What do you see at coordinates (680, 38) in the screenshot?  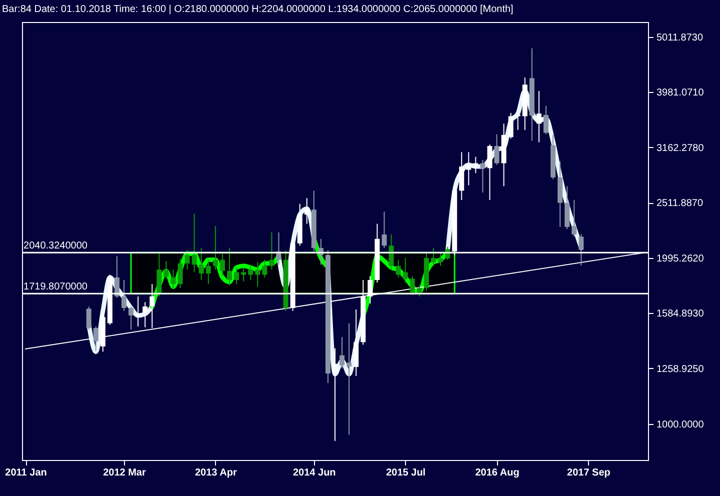 I see `y-tick-label: 5011.8730` at bounding box center [680, 38].